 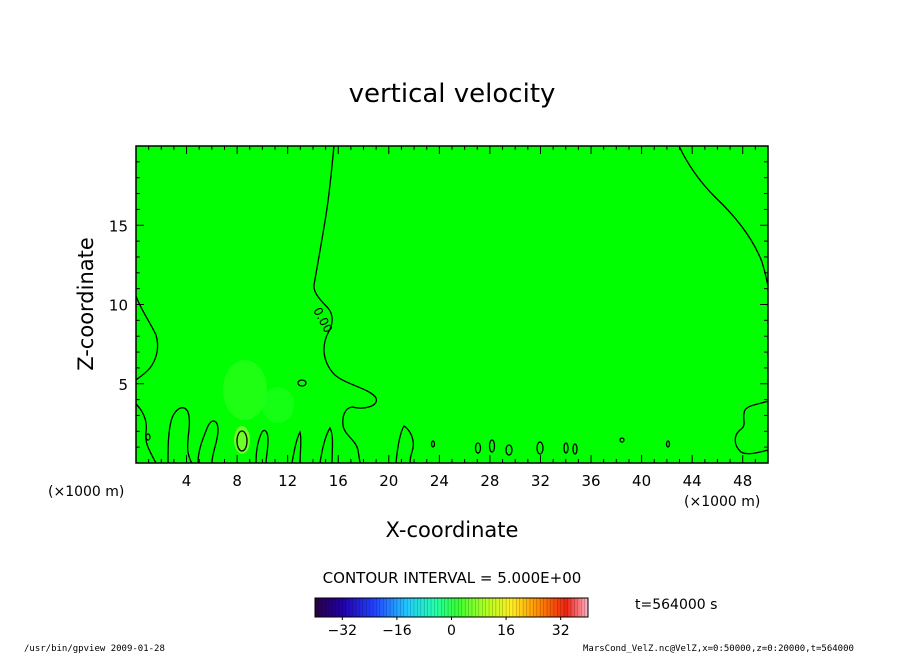 What do you see at coordinates (489, 481) in the screenshot?
I see `x-tick-label: 28` at bounding box center [489, 481].